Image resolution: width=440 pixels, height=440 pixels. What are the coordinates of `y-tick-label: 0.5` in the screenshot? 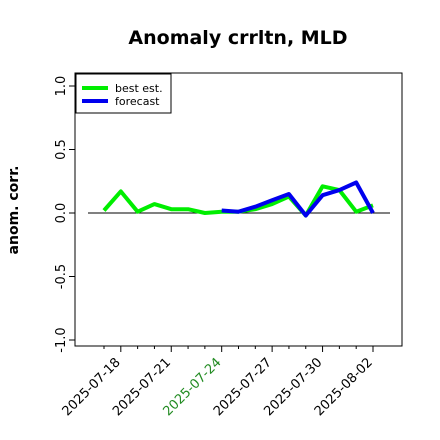 It's located at (61, 149).